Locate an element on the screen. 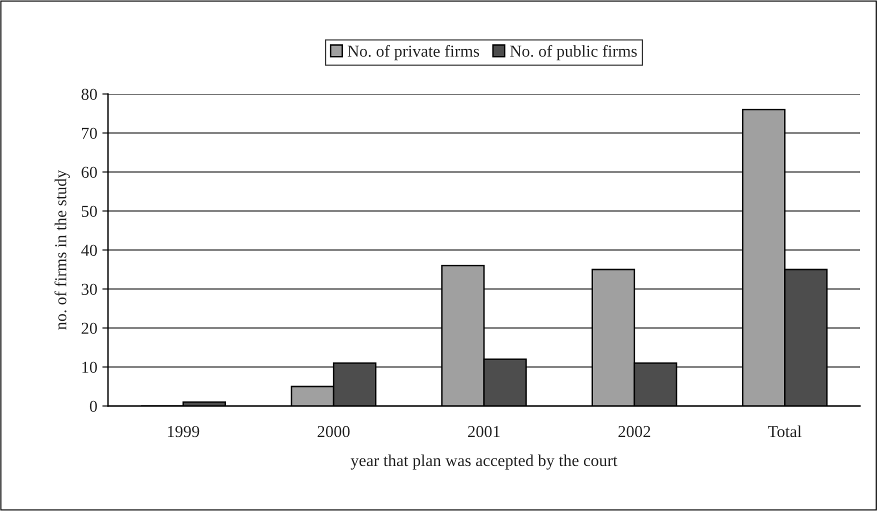 The image size is (878, 511). legend-label: No. of public firms is located at coordinates (573, 52).